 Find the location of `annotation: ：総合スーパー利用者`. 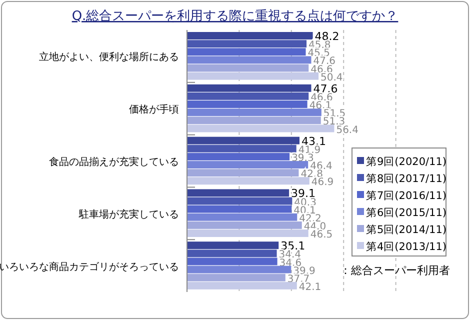

annotation: ：総合スーパー利用者 is located at coordinates (395, 270).